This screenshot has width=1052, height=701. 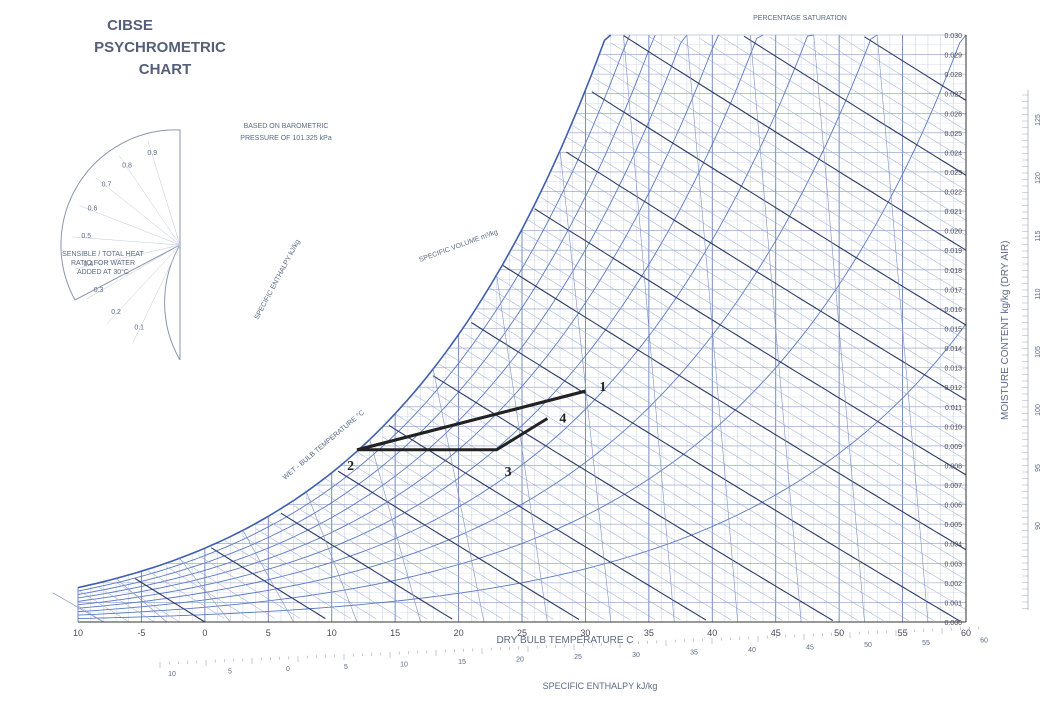 What do you see at coordinates (903, 633) in the screenshot?
I see `x-tick-label: 55` at bounding box center [903, 633].